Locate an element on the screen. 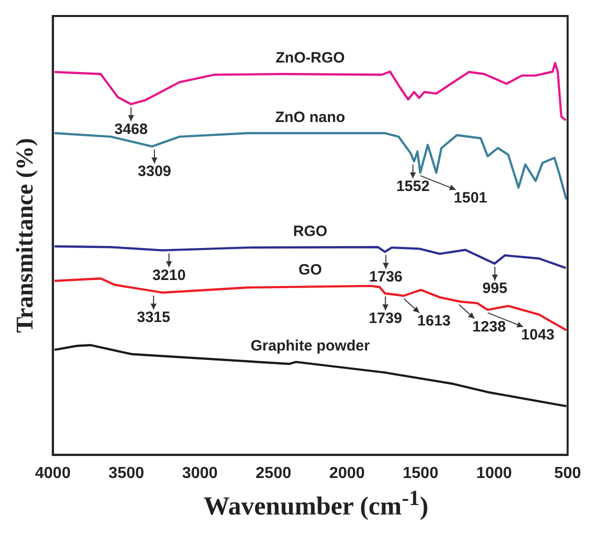  y-axis-title: Transmittance (%) is located at coordinates (25, 235).